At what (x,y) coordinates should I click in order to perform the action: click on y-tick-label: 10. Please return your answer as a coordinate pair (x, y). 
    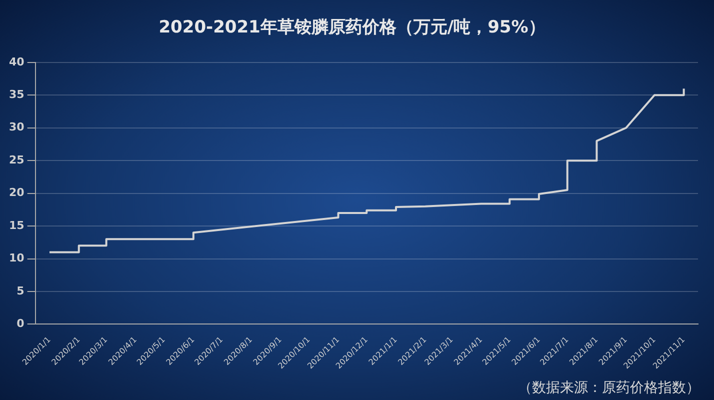
    Looking at the image, I should click on (16, 258).